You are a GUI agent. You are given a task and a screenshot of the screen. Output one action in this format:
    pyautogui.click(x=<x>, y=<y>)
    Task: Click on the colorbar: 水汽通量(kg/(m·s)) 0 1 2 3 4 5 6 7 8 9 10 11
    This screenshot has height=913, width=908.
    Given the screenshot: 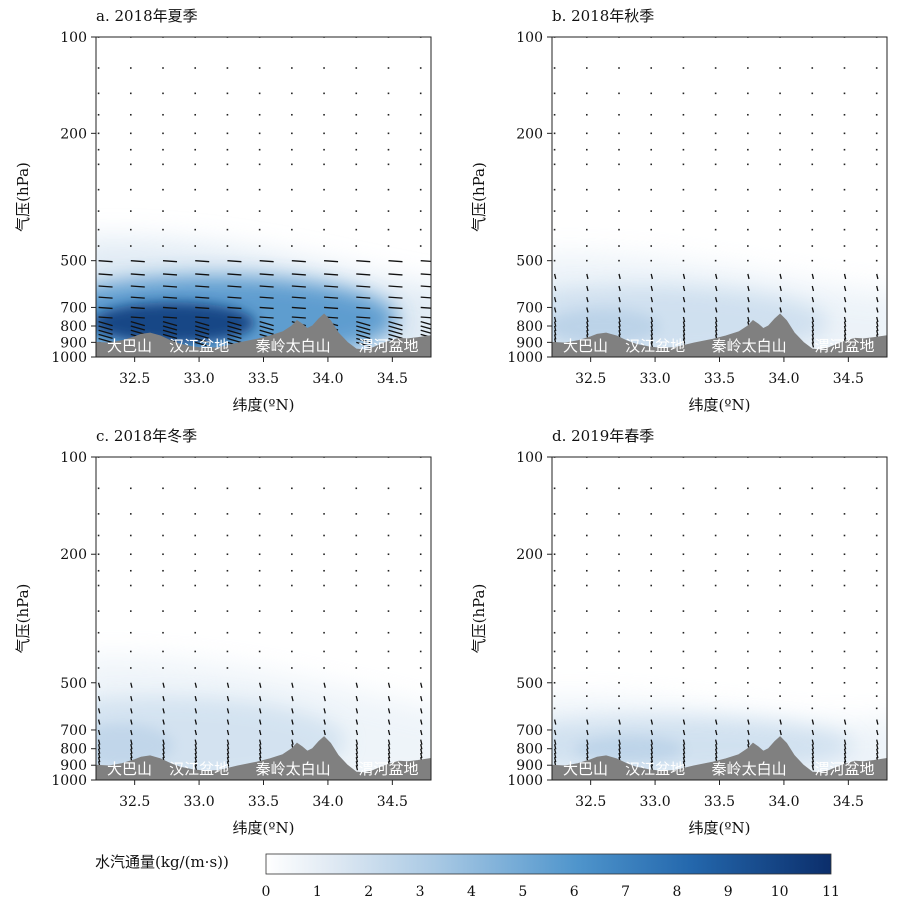 What is the action you would take?
    pyautogui.click(x=467, y=876)
    